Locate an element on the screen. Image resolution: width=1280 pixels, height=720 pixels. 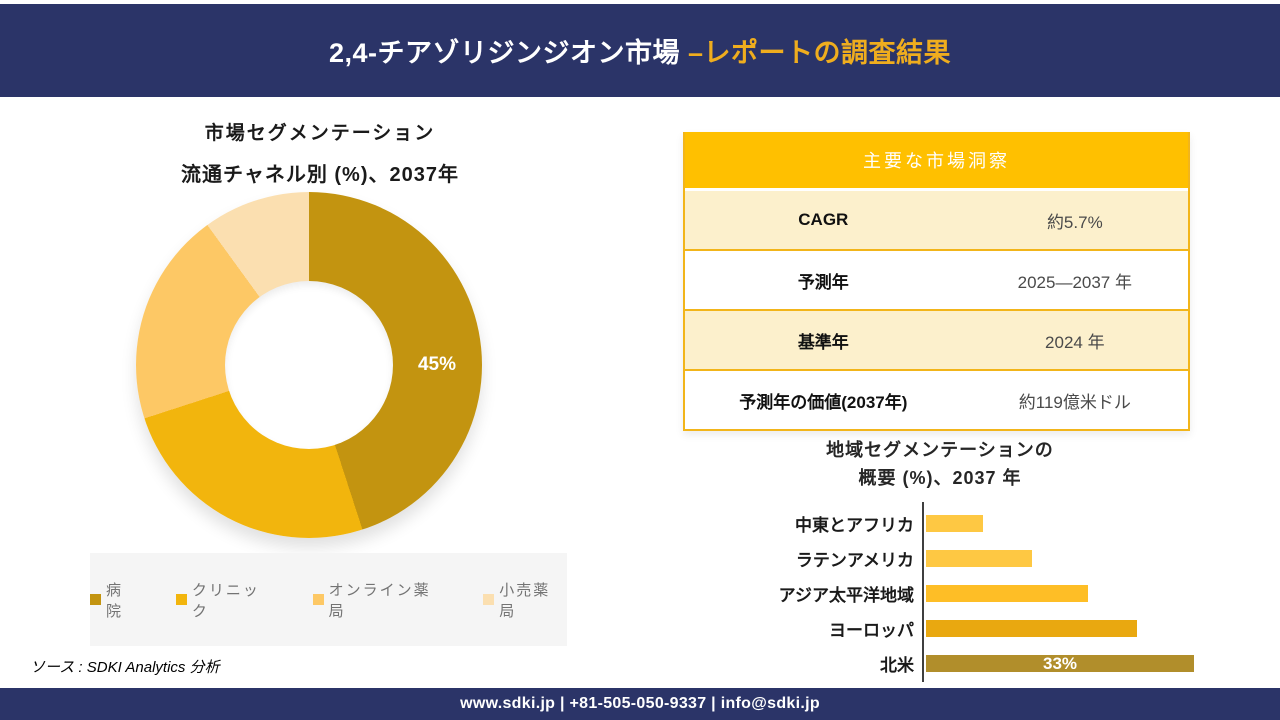
legend-label: クリニック is located at coordinates (225, 600).